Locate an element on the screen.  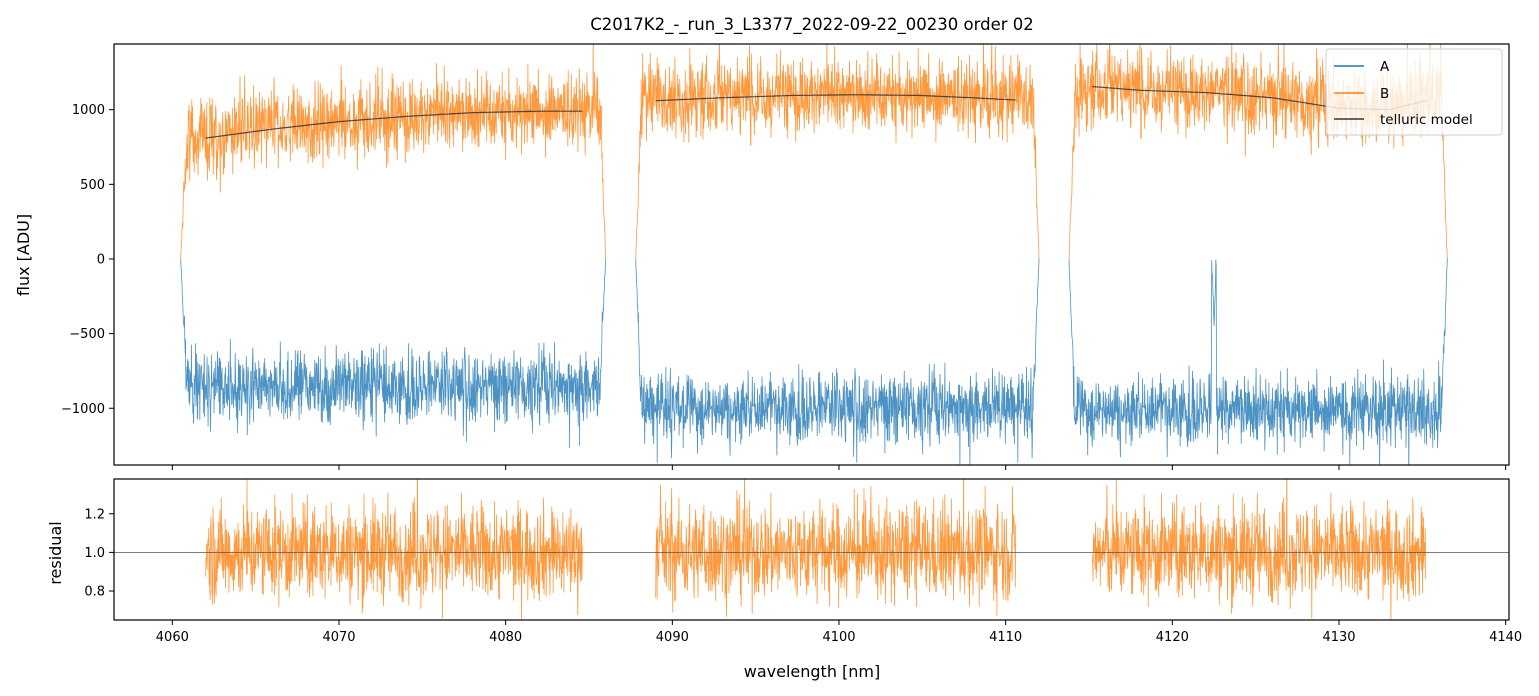
y-tick-label: −1000 is located at coordinates (83, 409).